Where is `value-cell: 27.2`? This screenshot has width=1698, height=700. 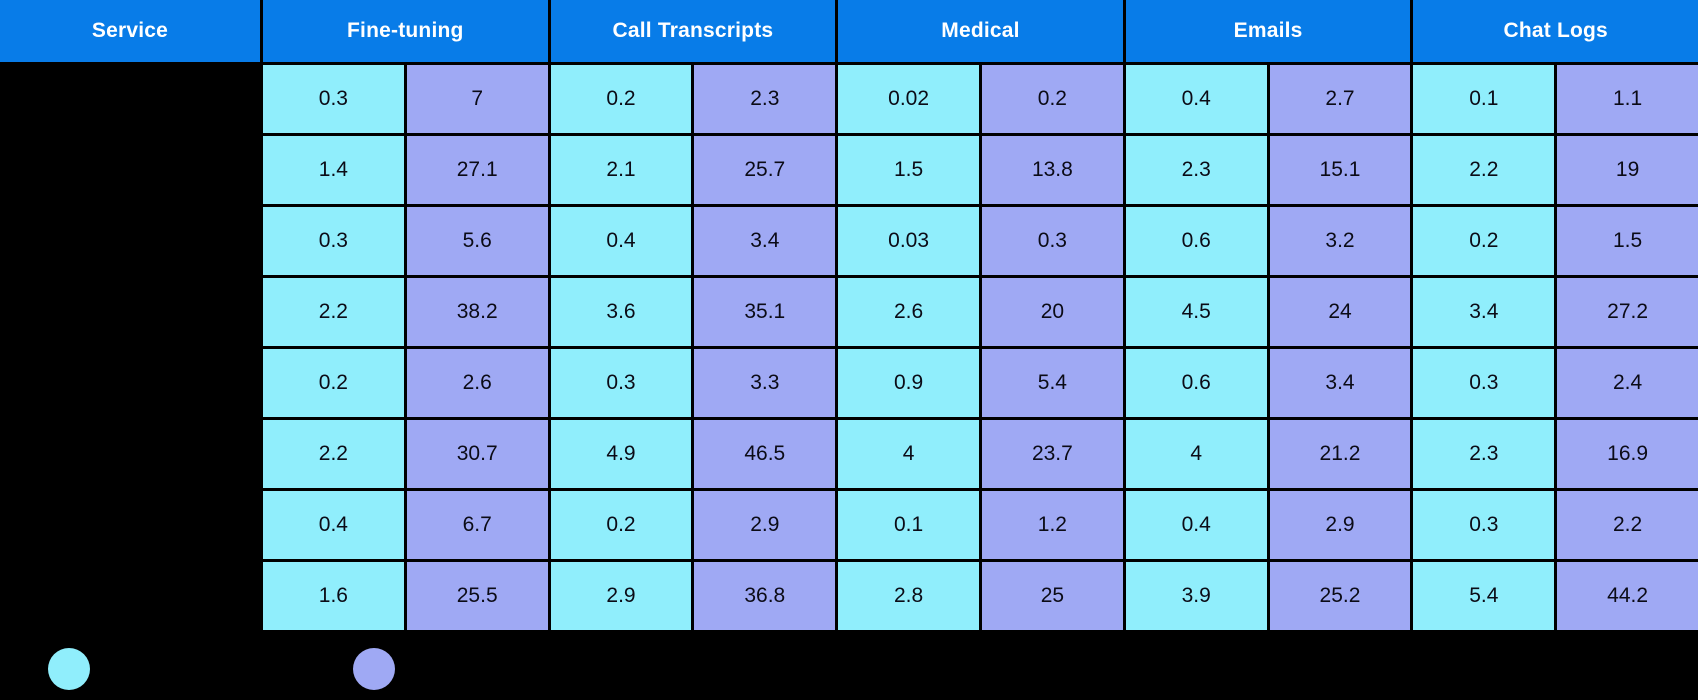
value-cell: 27.2 is located at coordinates (1627, 312).